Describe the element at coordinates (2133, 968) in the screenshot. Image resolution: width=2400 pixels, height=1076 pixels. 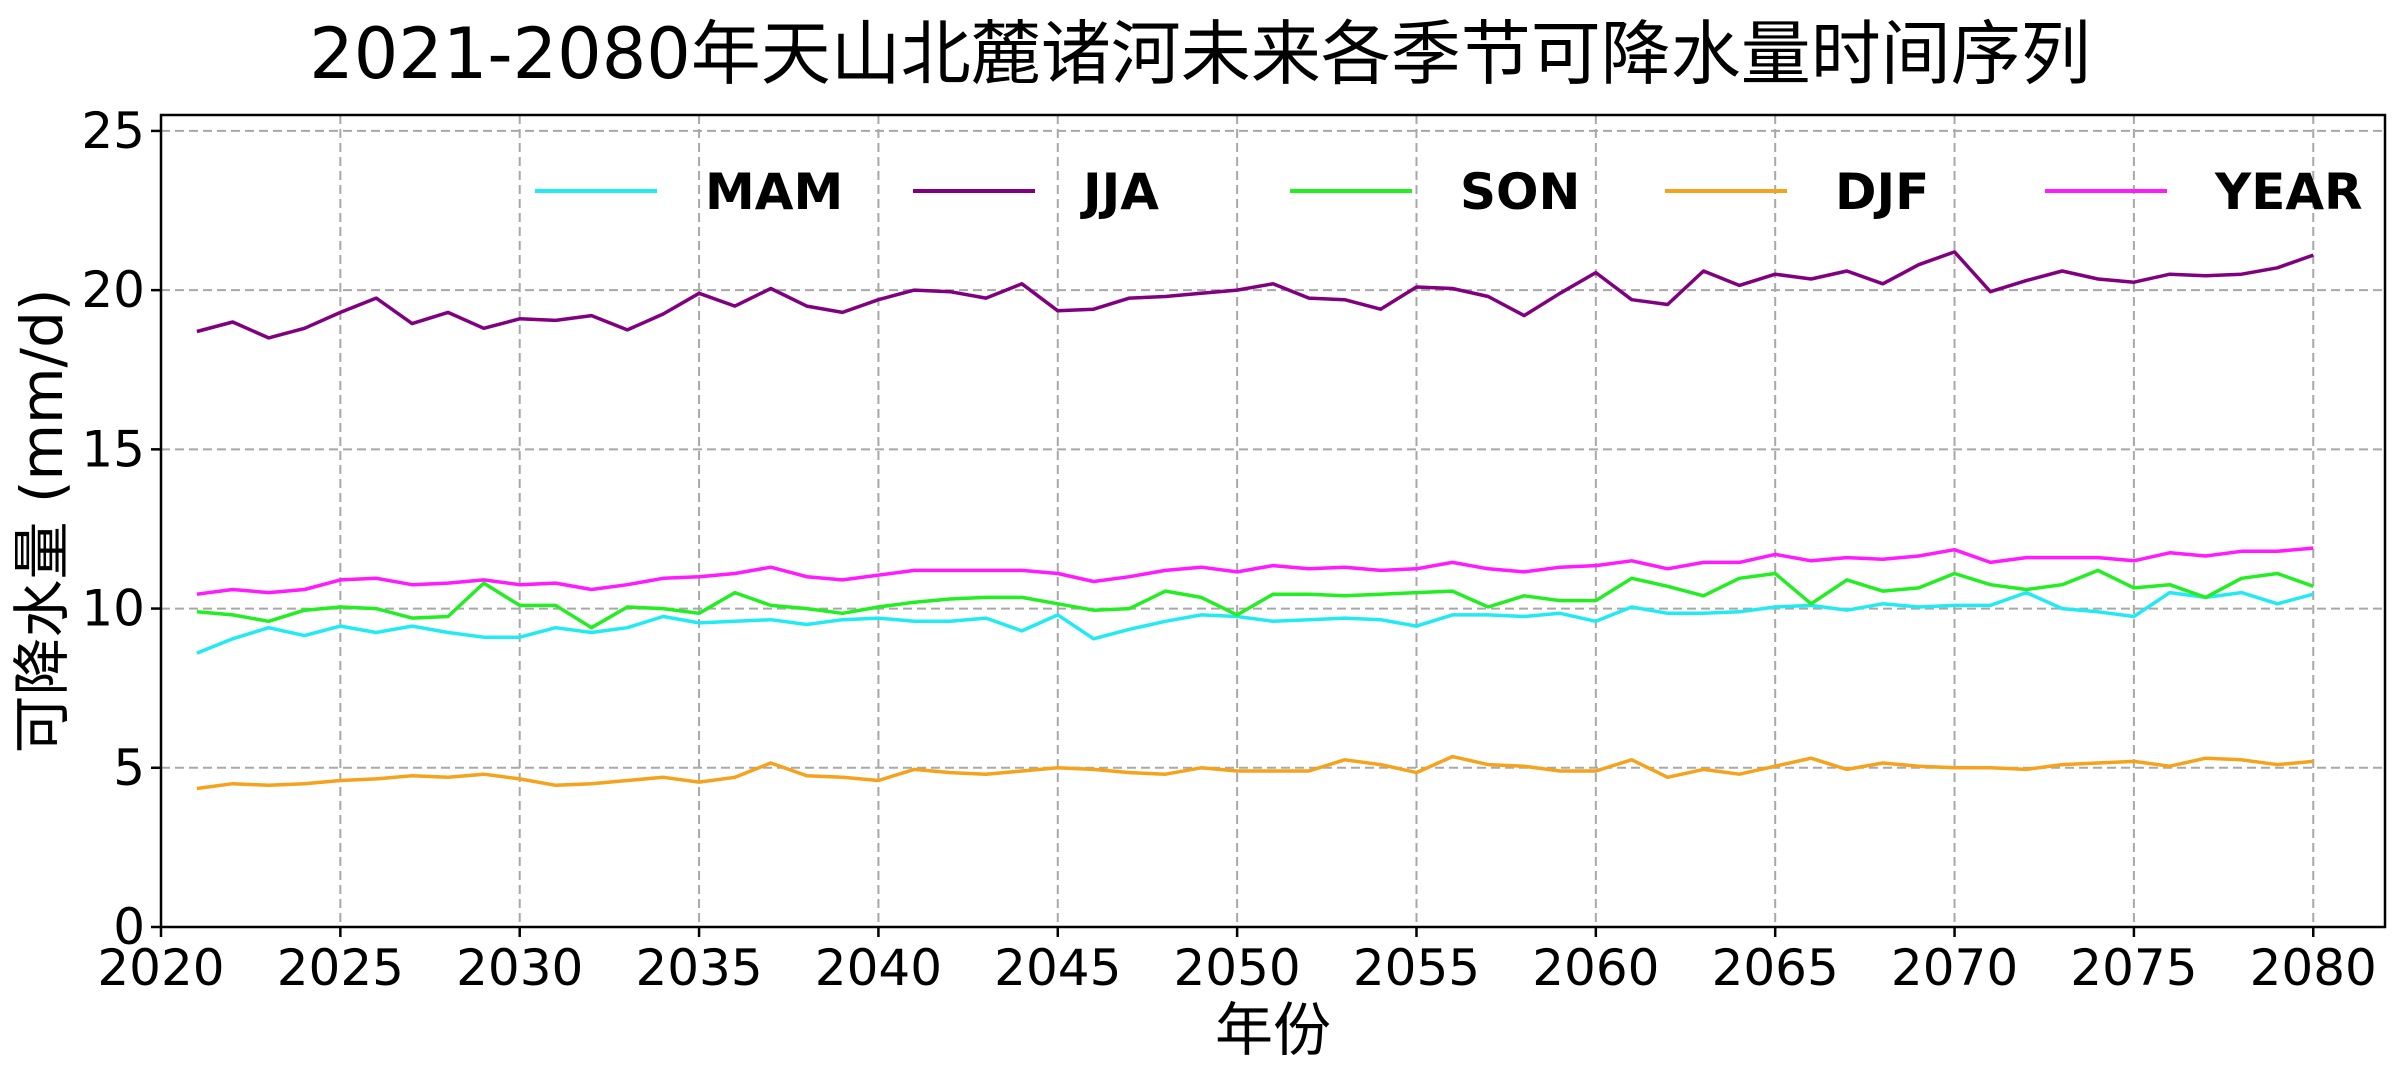
I see `x-tick-label: 2075` at that location.